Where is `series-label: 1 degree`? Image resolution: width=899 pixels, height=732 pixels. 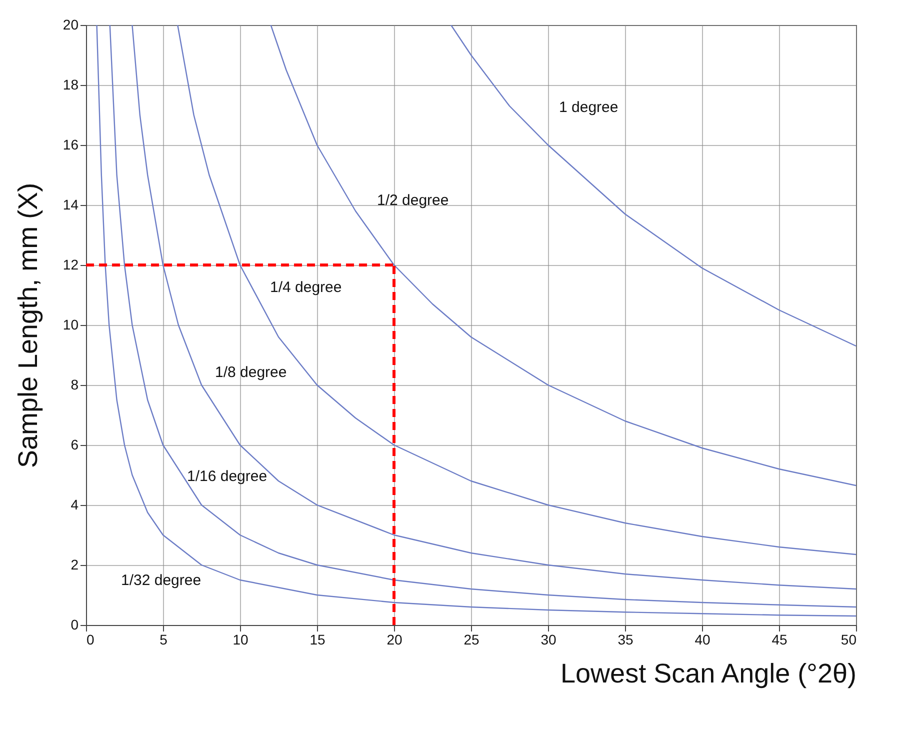
series-label: 1 degree is located at coordinates (588, 107).